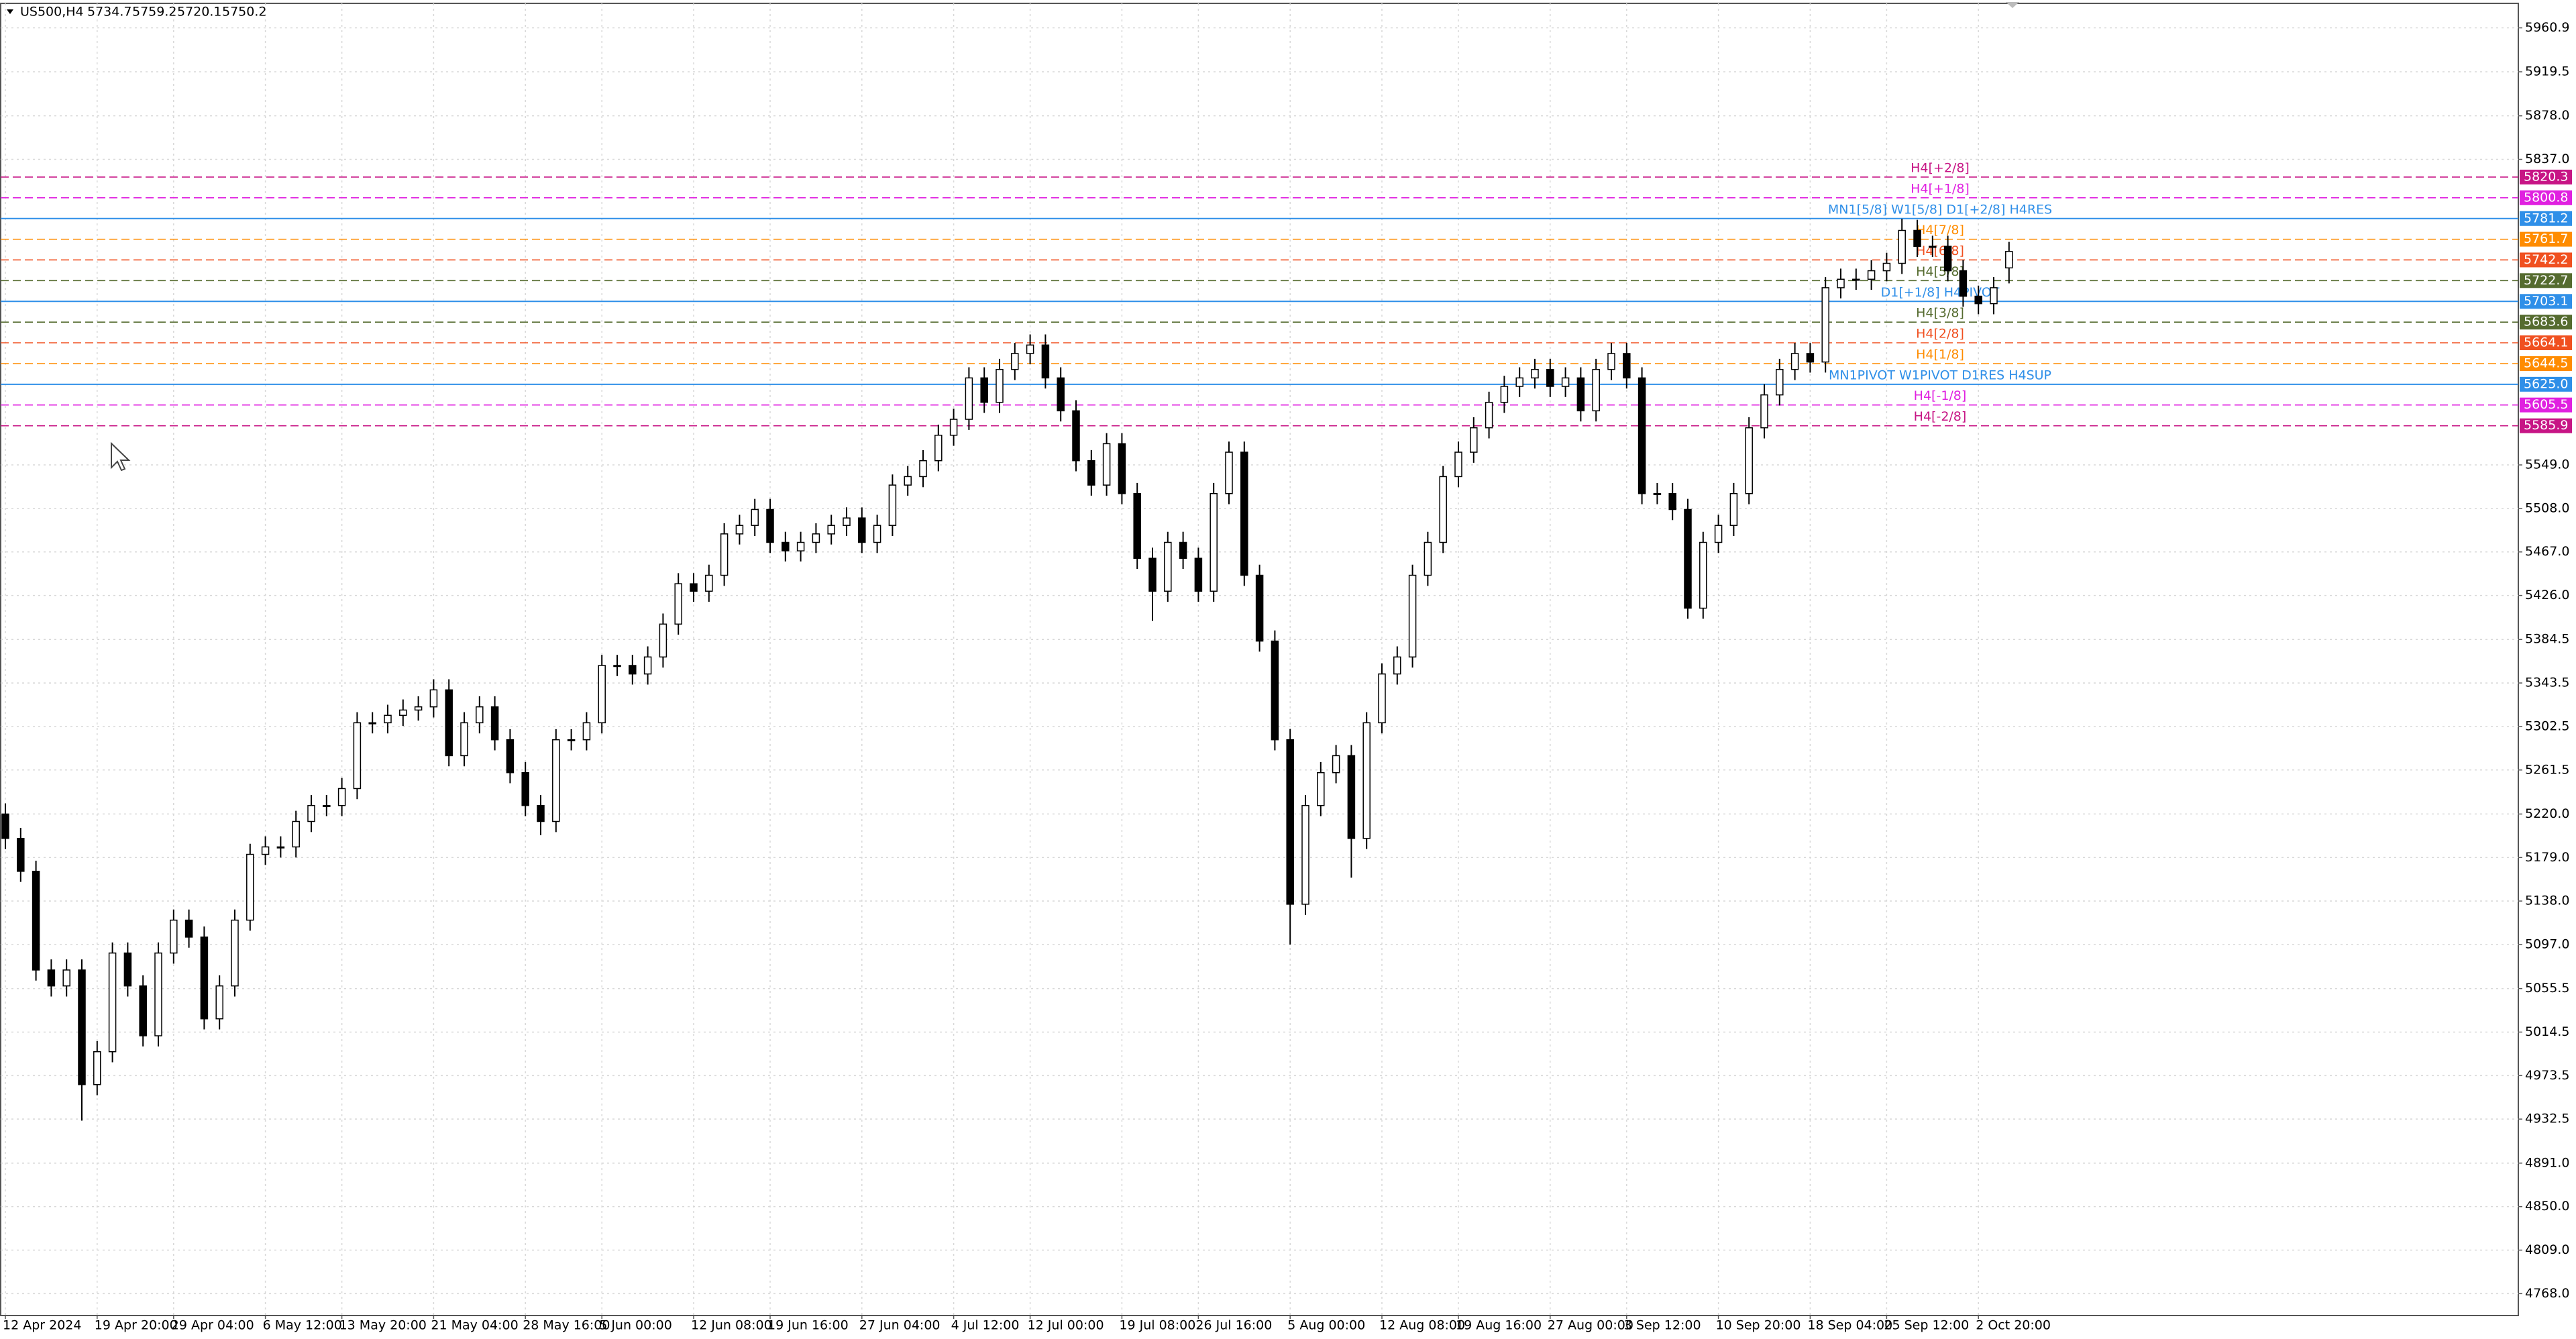 This screenshot has width=2576, height=1339. Describe the element at coordinates (2547, 988) in the screenshot. I see `y-tick-label: 5055.5` at that location.